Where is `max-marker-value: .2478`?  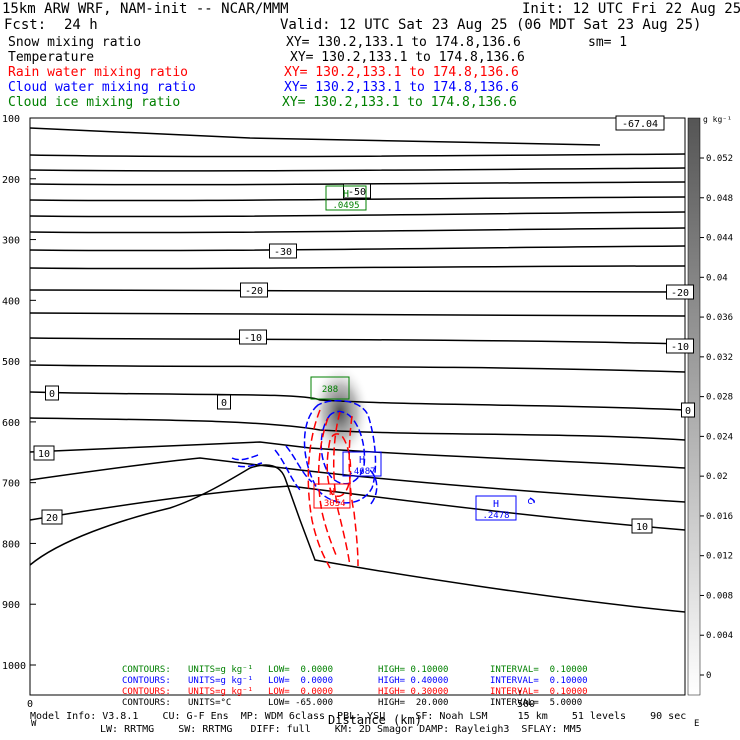
max-marker-value: .2478 is located at coordinates (495, 516).